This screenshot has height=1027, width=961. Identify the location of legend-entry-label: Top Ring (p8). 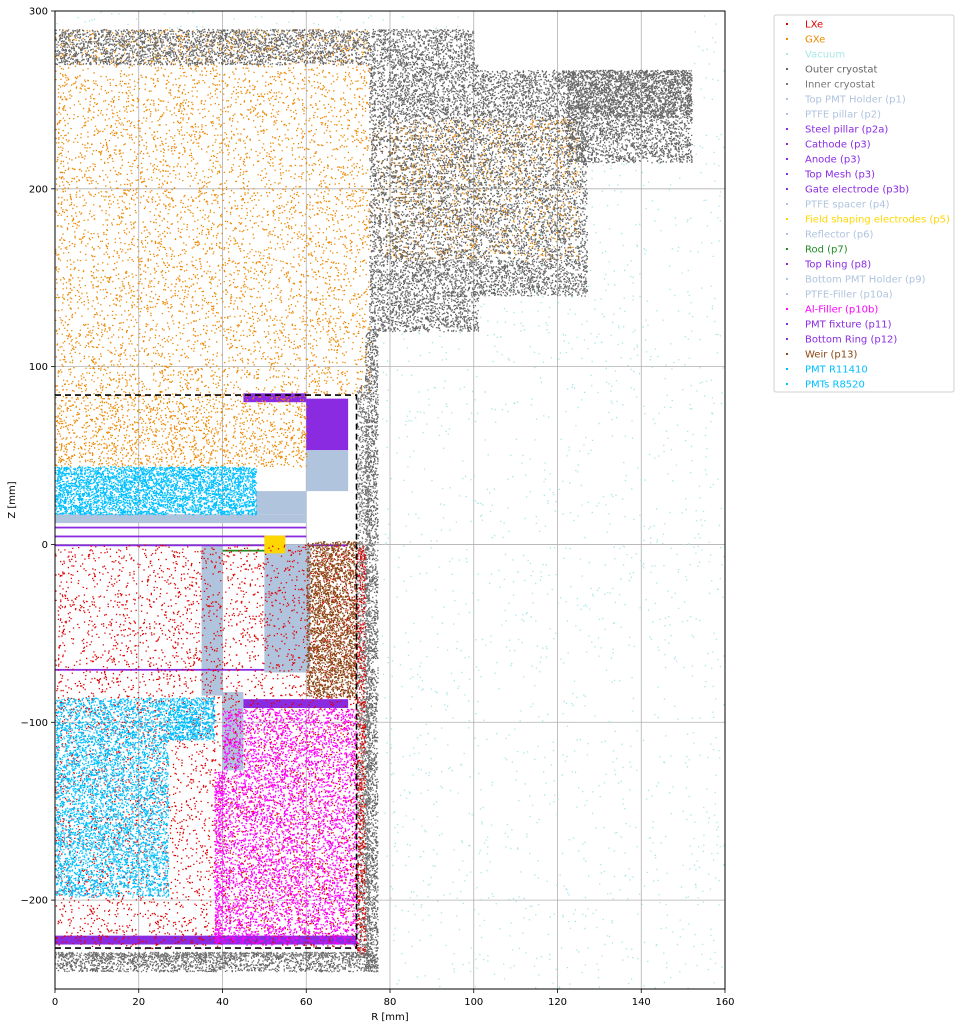
(837, 265).